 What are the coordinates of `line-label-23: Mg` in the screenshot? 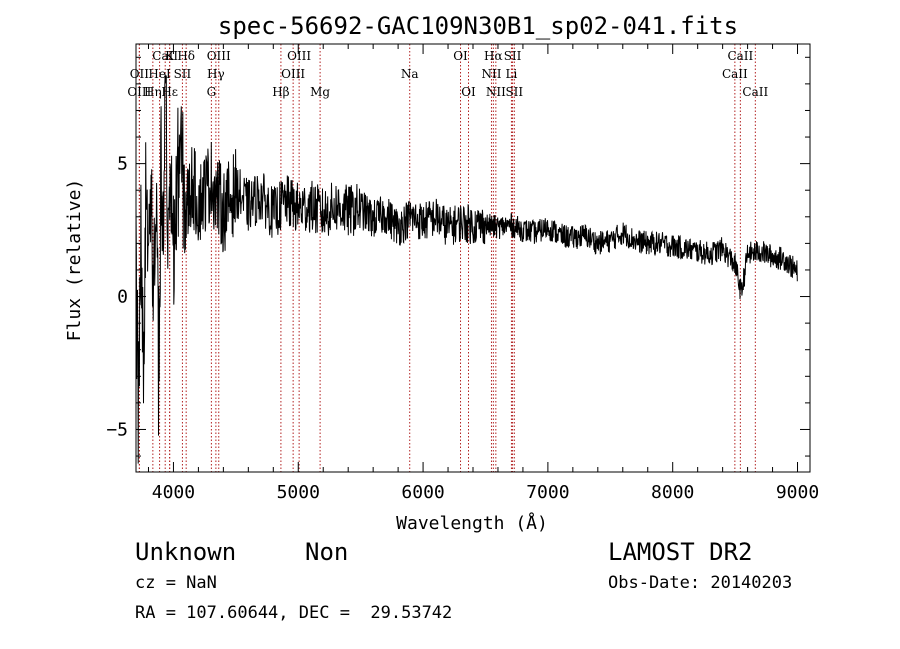 It's located at (320, 92).